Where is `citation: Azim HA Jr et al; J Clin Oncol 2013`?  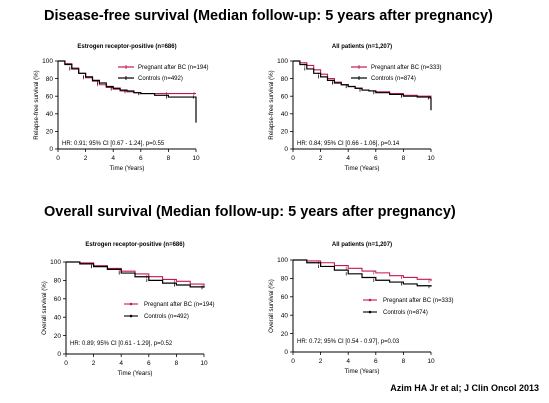
citation: Azim HA Jr et al; J Clin Oncol 2013 is located at coordinates (464, 388).